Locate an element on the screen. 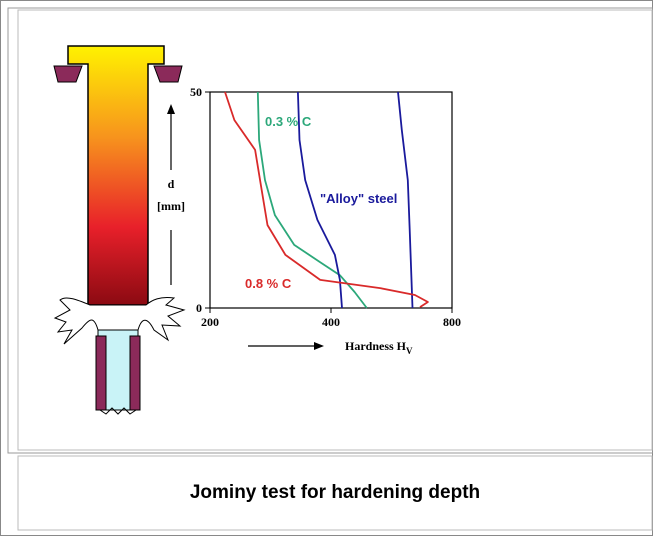 The image size is (653, 536). x-axis-label-main: Hardness H is located at coordinates (376, 346).